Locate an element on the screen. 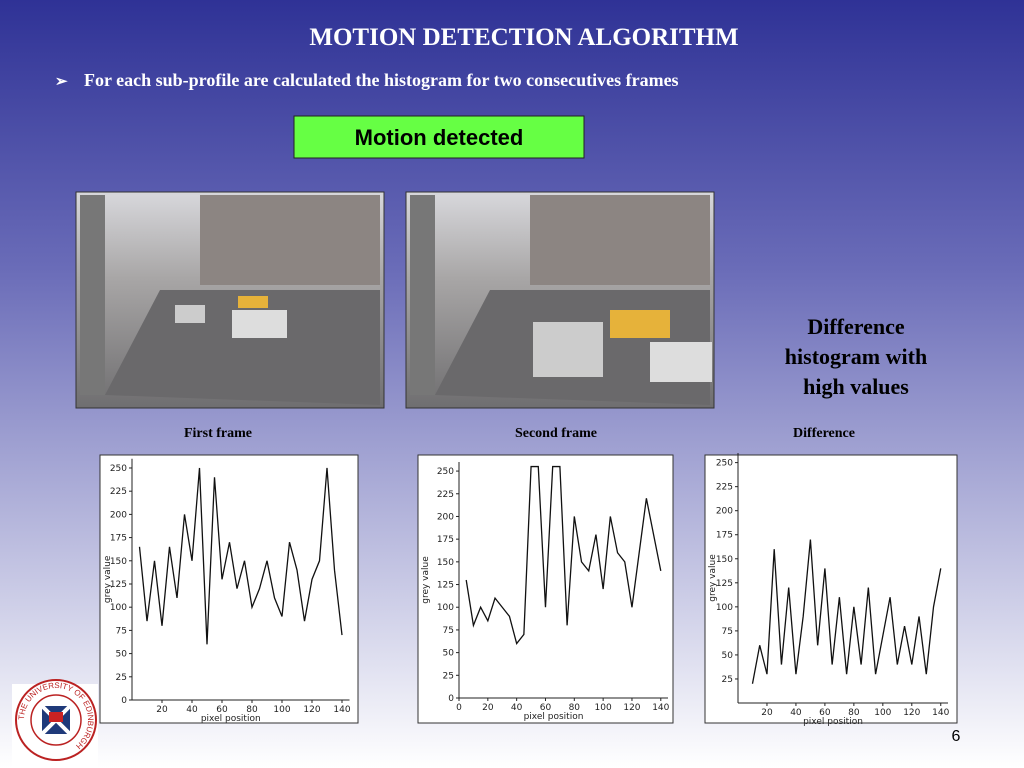 This screenshot has height=768, width=1024. status-text: Motion detected is located at coordinates (439, 137).